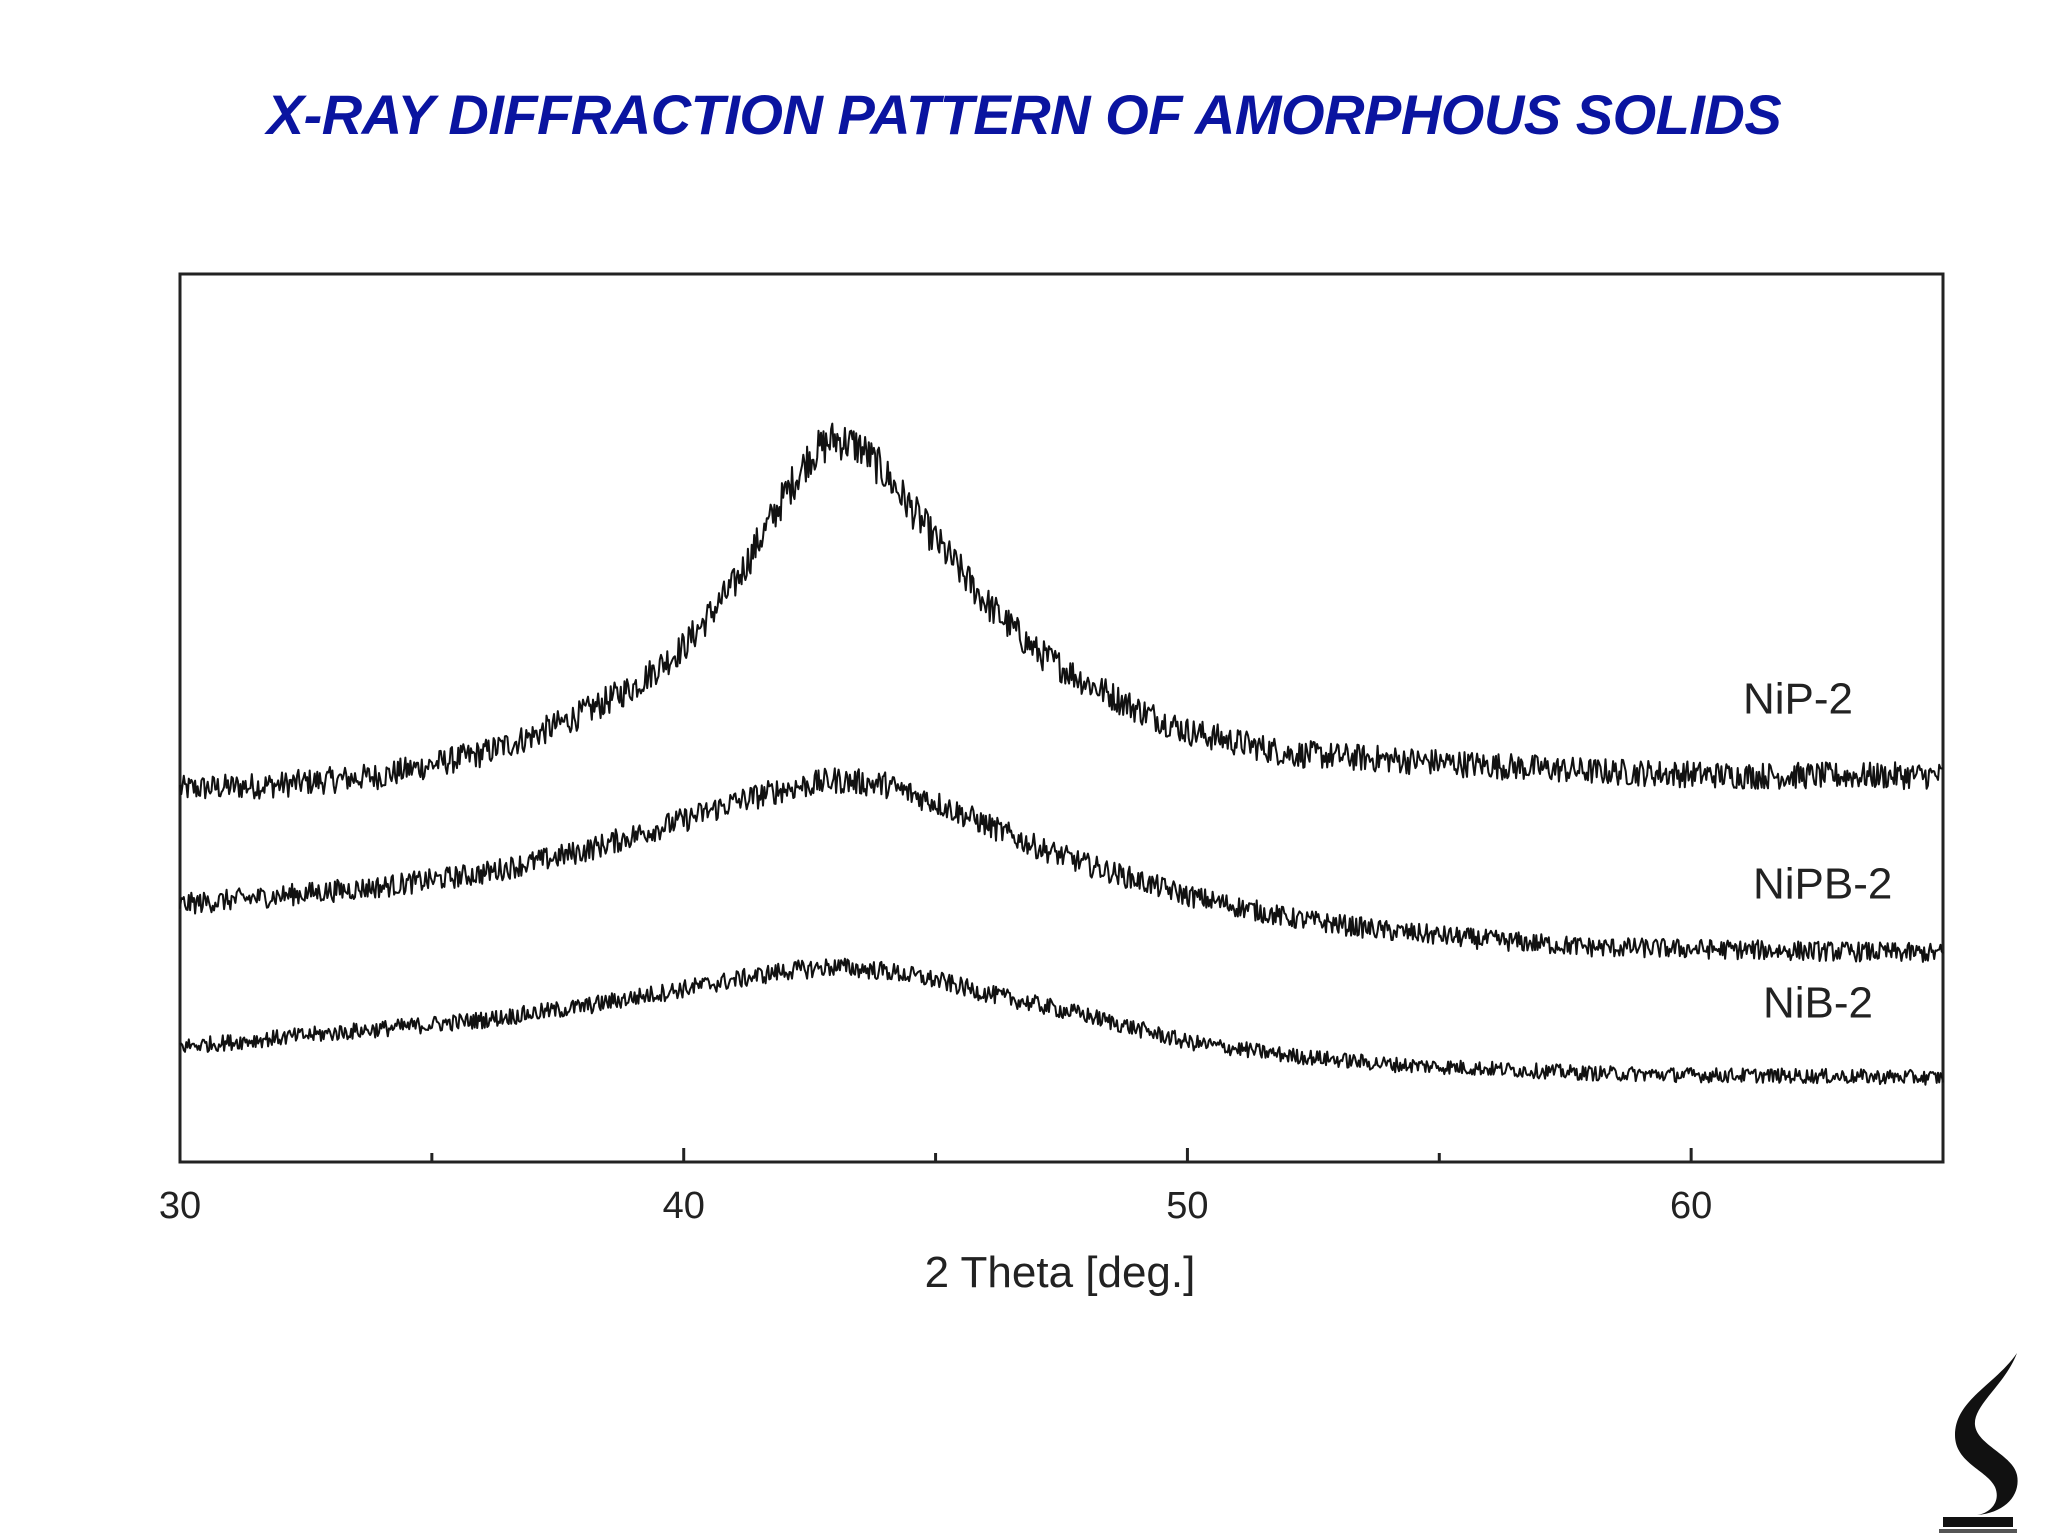 The height and width of the screenshot is (1536, 2048). Describe the element at coordinates (1060, 1272) in the screenshot. I see `x-axis-label: 2 Theta [deg.]` at that location.